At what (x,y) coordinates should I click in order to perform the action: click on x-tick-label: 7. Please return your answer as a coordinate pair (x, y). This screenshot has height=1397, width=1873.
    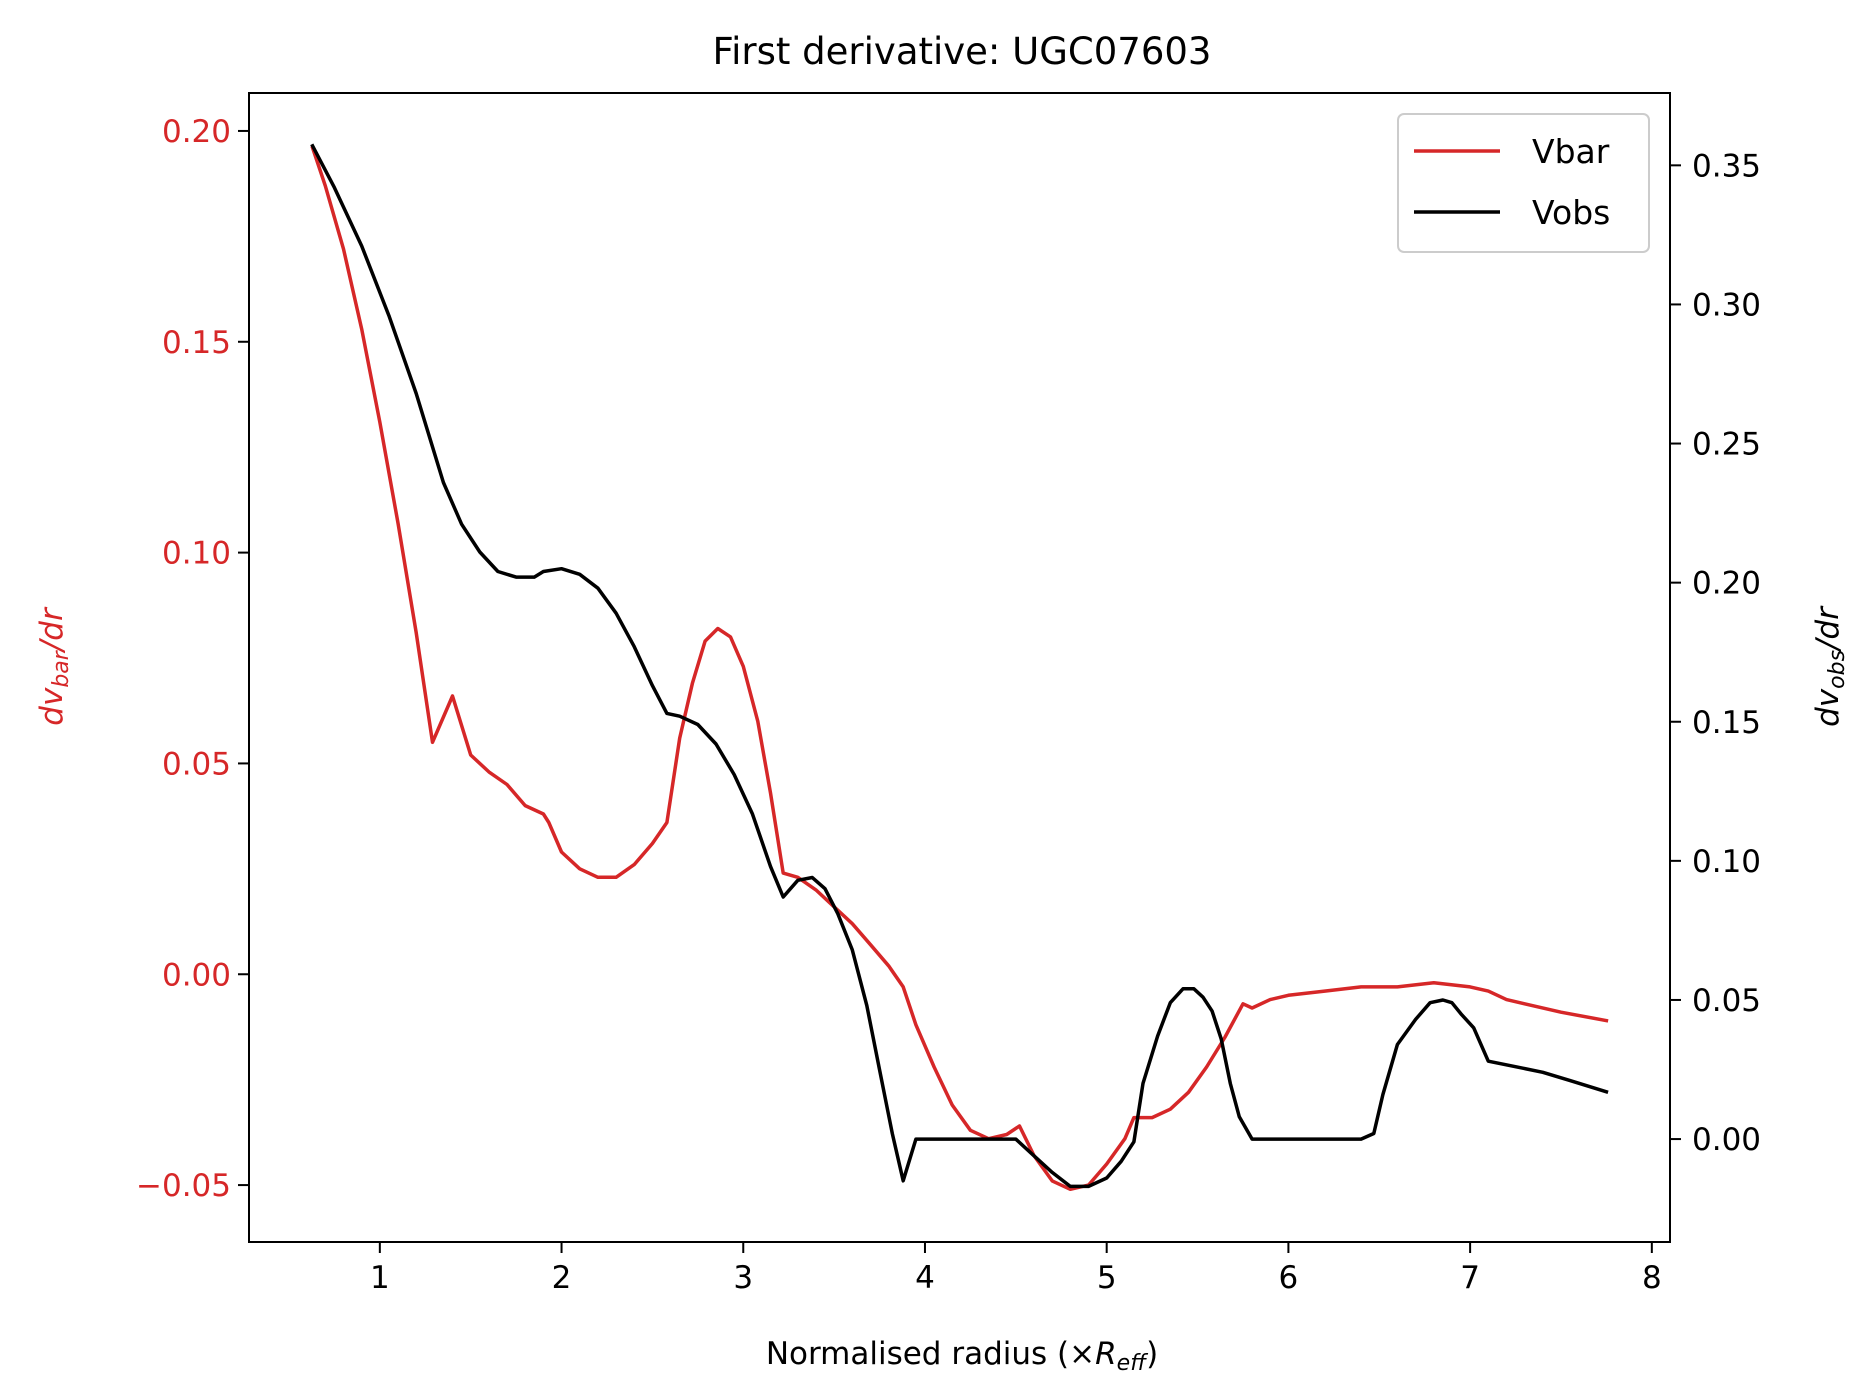
    Looking at the image, I should click on (1470, 1278).